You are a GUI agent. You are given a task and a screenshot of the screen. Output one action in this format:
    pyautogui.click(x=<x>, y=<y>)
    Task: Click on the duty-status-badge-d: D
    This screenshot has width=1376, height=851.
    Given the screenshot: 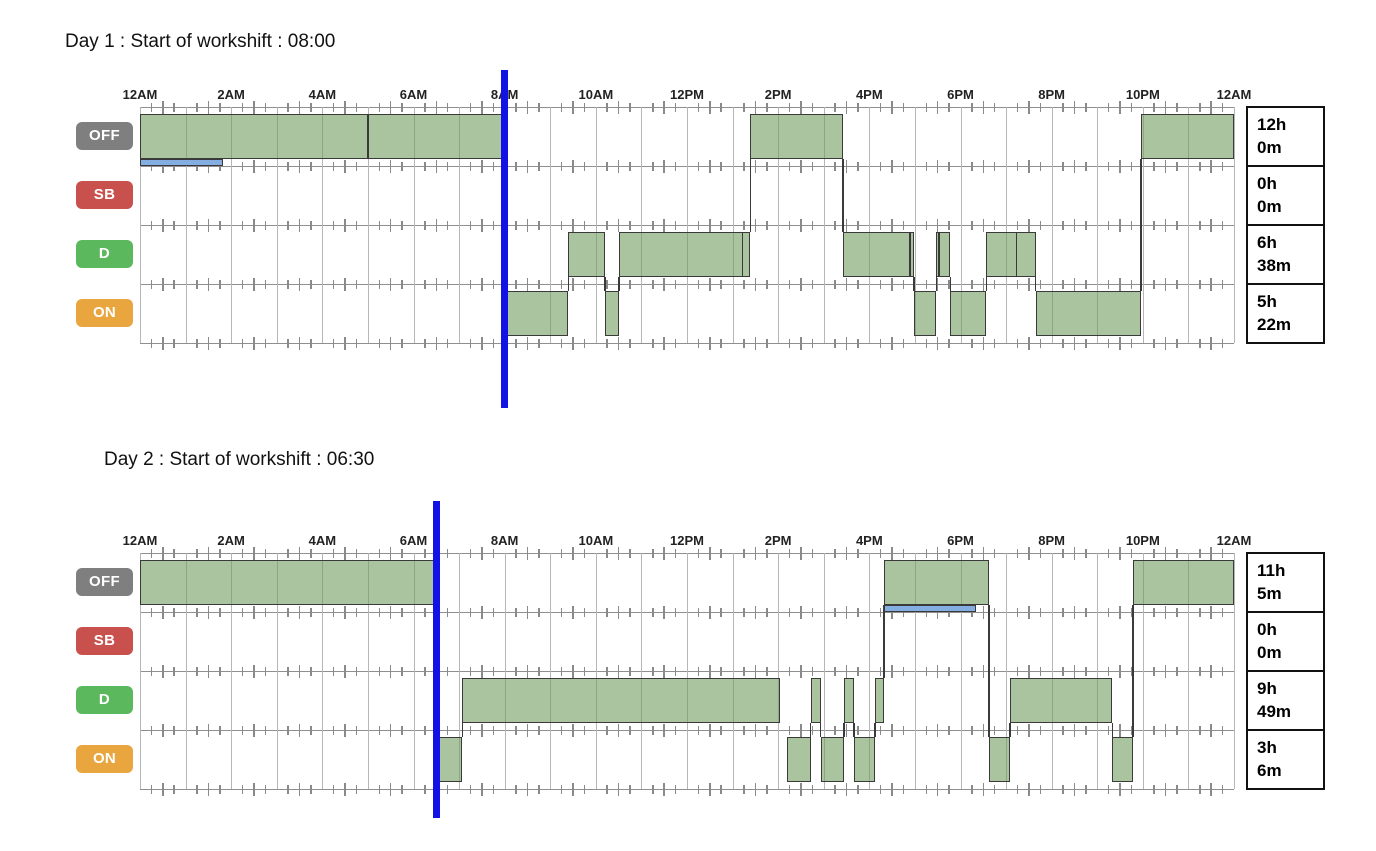 What is the action you would take?
    pyautogui.click(x=104, y=699)
    